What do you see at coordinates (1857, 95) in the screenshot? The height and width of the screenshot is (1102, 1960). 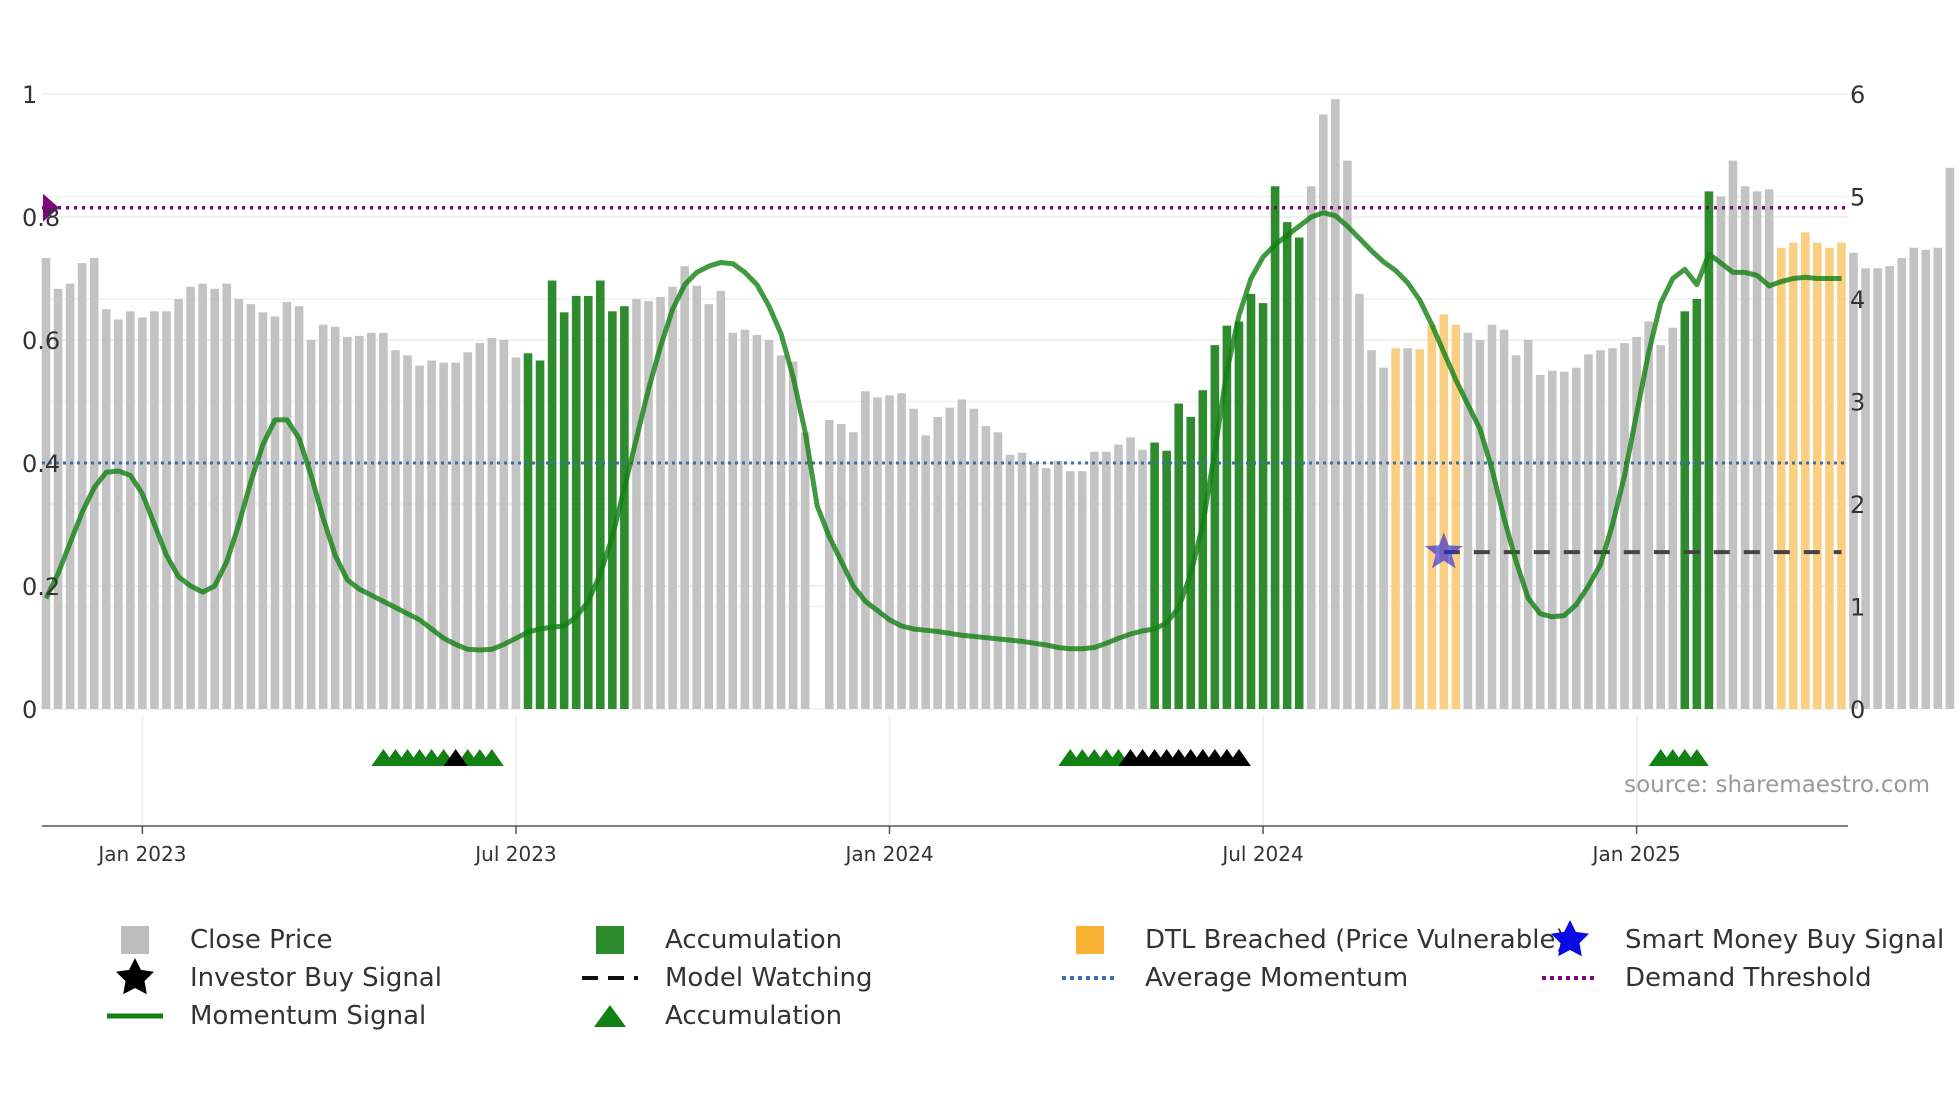 I see `right-tick-label: 6` at bounding box center [1857, 95].